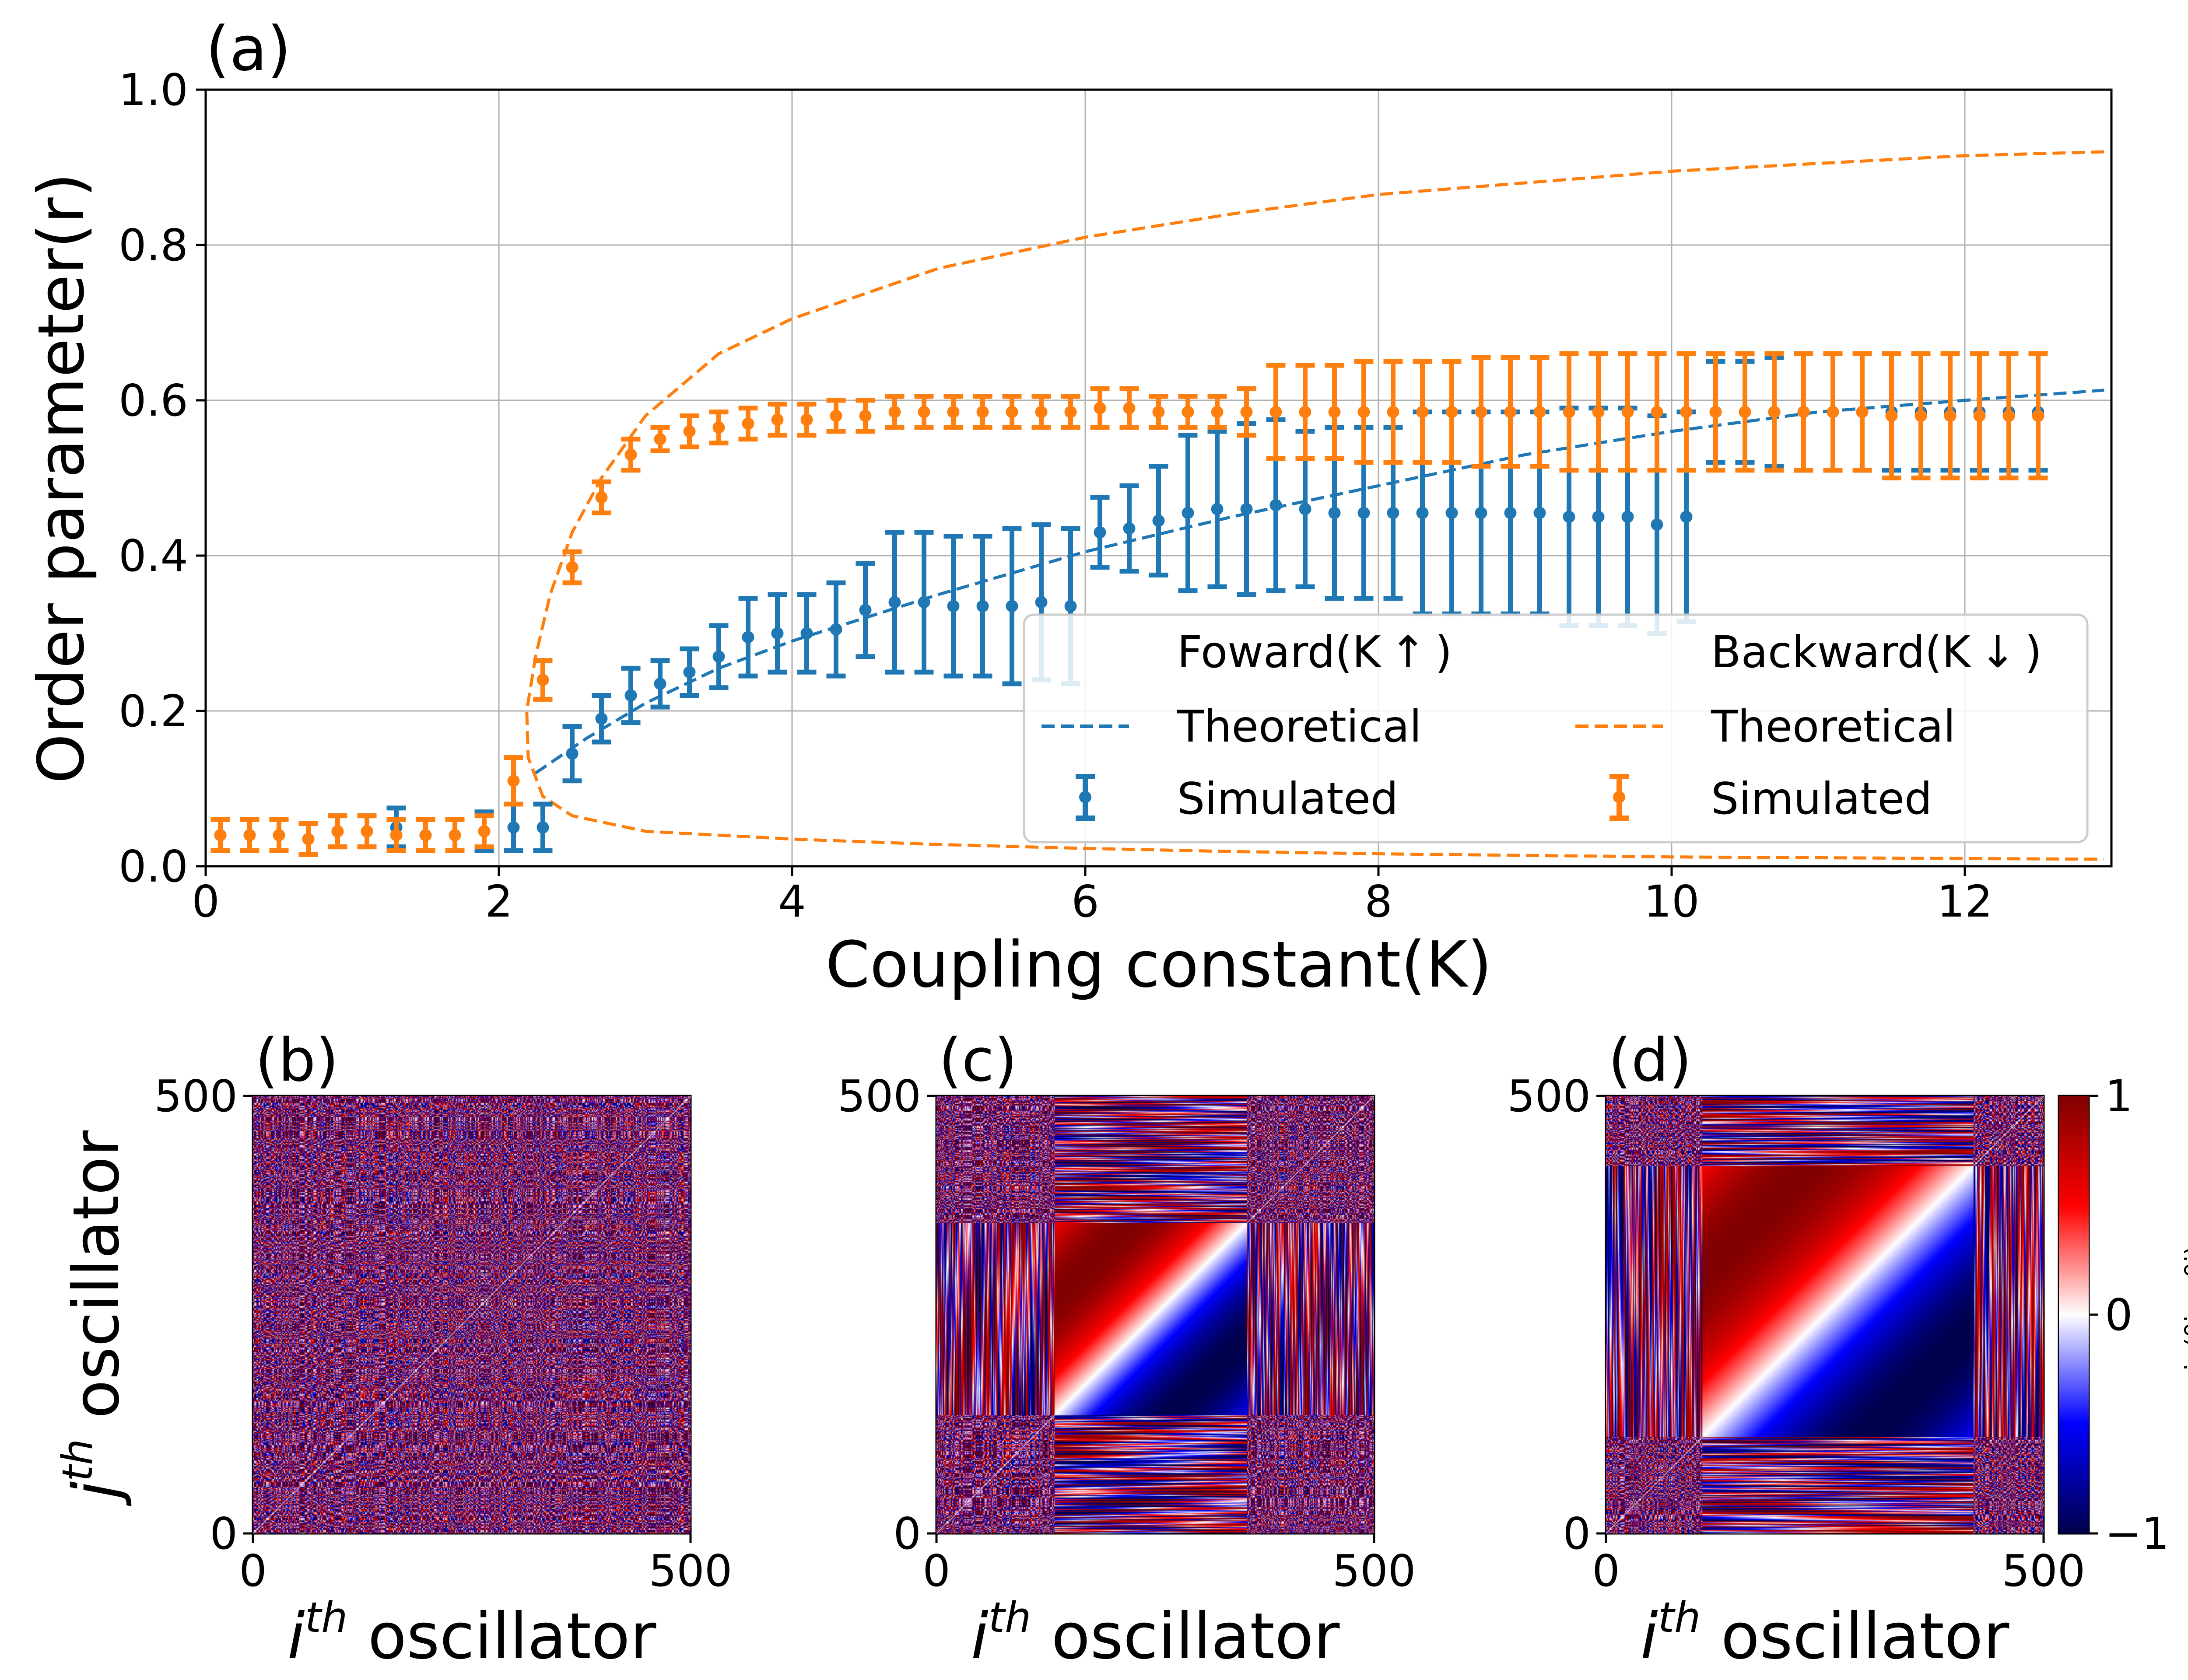  Describe the element at coordinates (248, 49) in the screenshot. I see `panel-a-label: (a)` at that location.